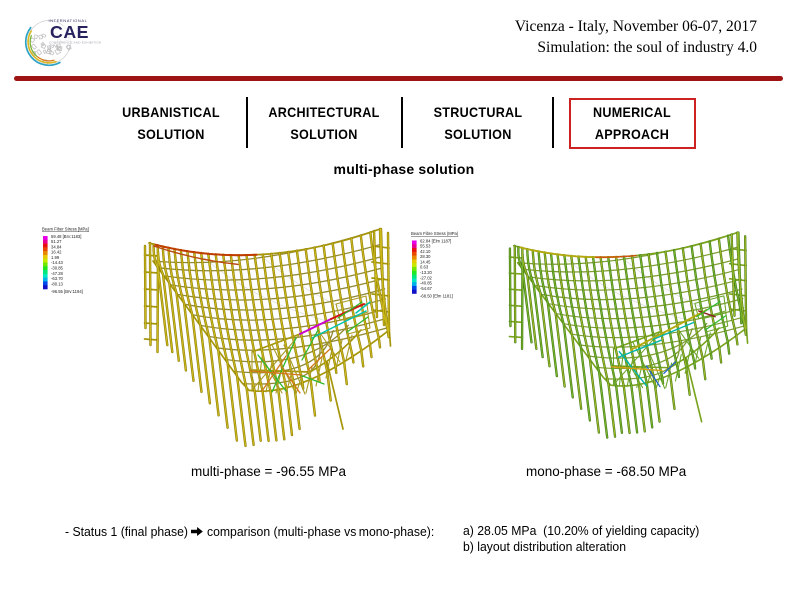 This screenshot has width=800, height=600. I want to click on svg-text: CAE, so click(69, 32).